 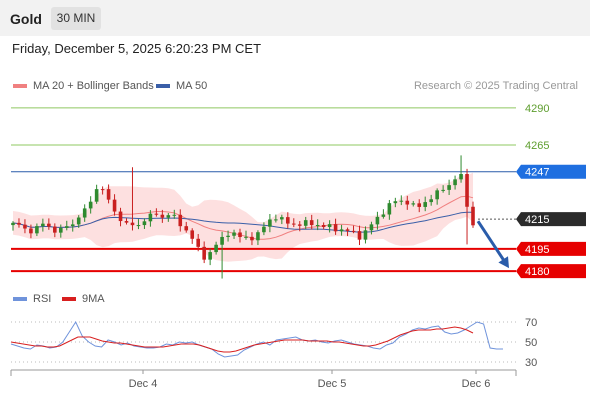 I want to click on level-label-4290: 4290, so click(x=537, y=109).